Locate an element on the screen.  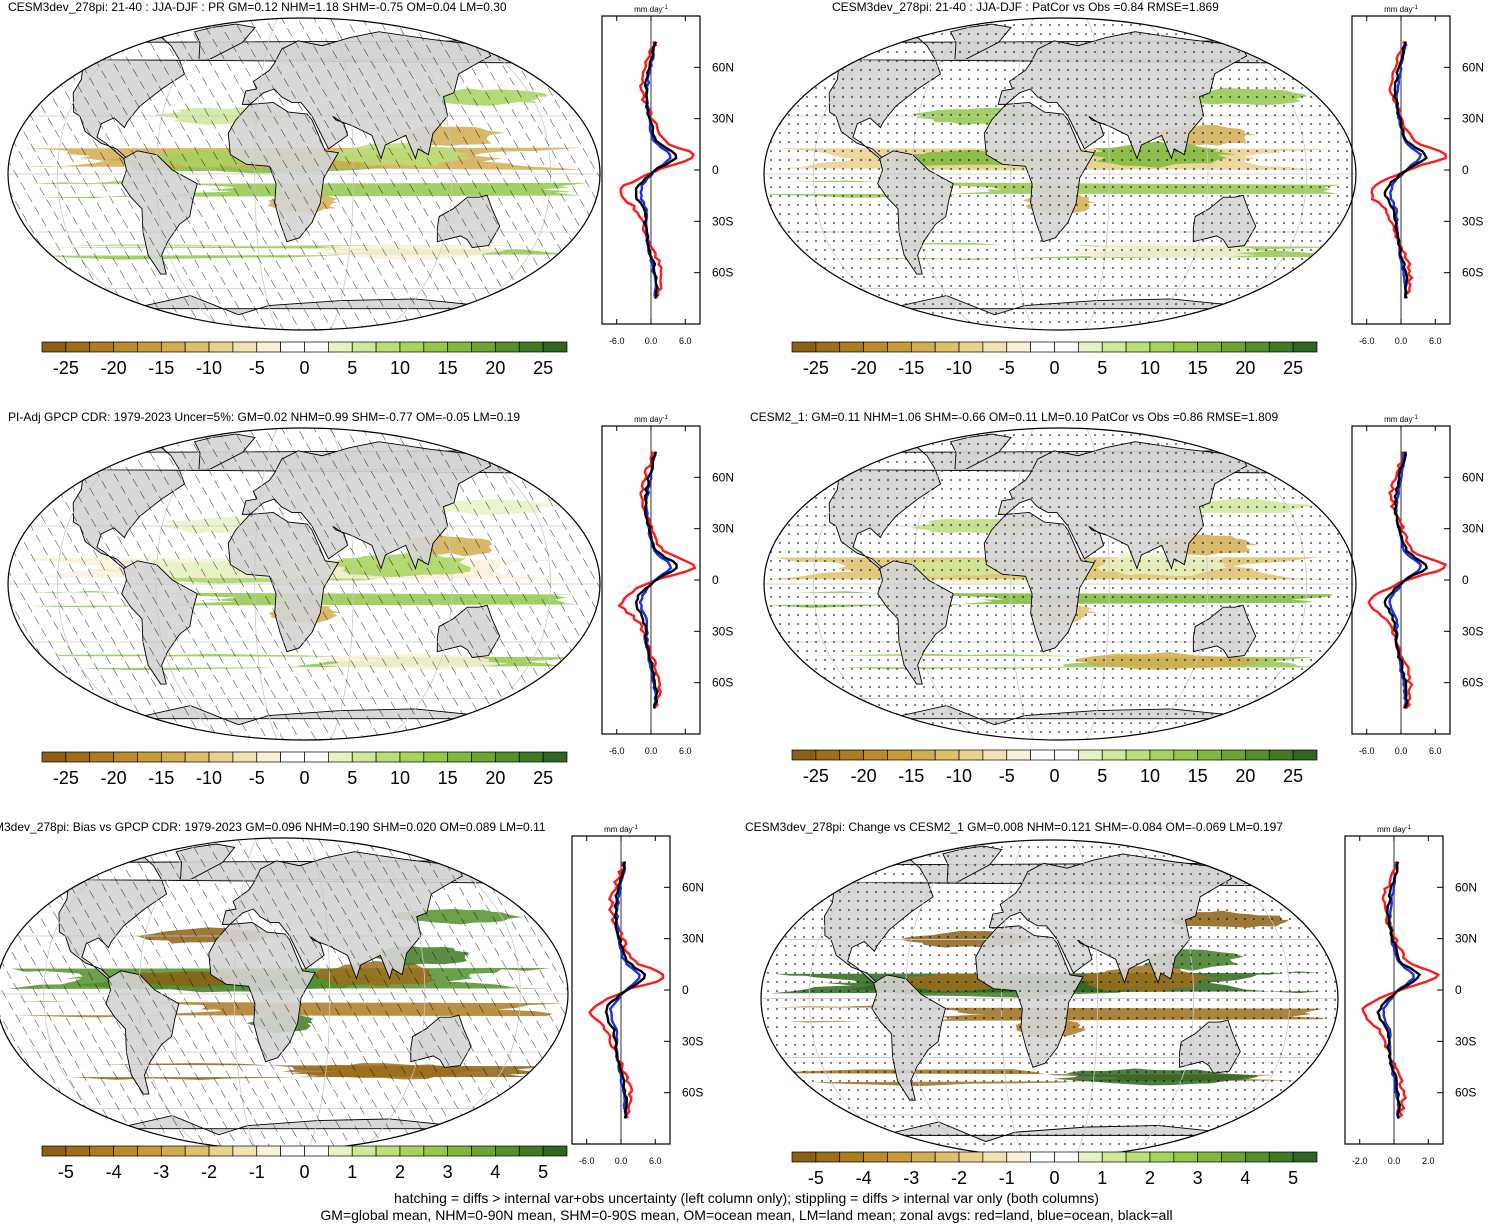
colorbar-tick-label: -3 is located at coordinates (161, 1172).